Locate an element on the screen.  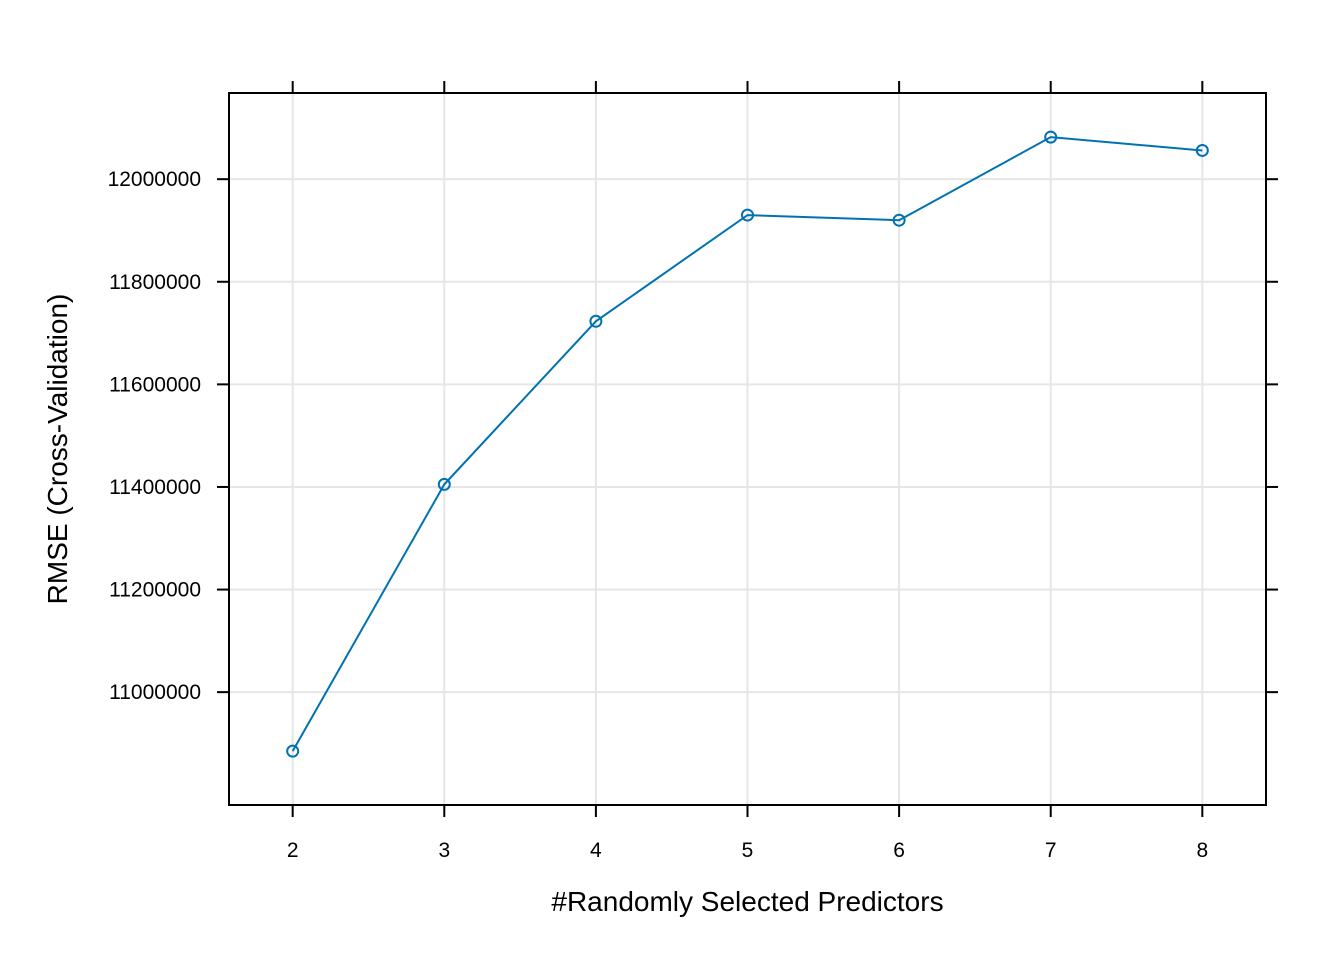
x-axis-title: #Randomly Selected Predictors is located at coordinates (747, 901).